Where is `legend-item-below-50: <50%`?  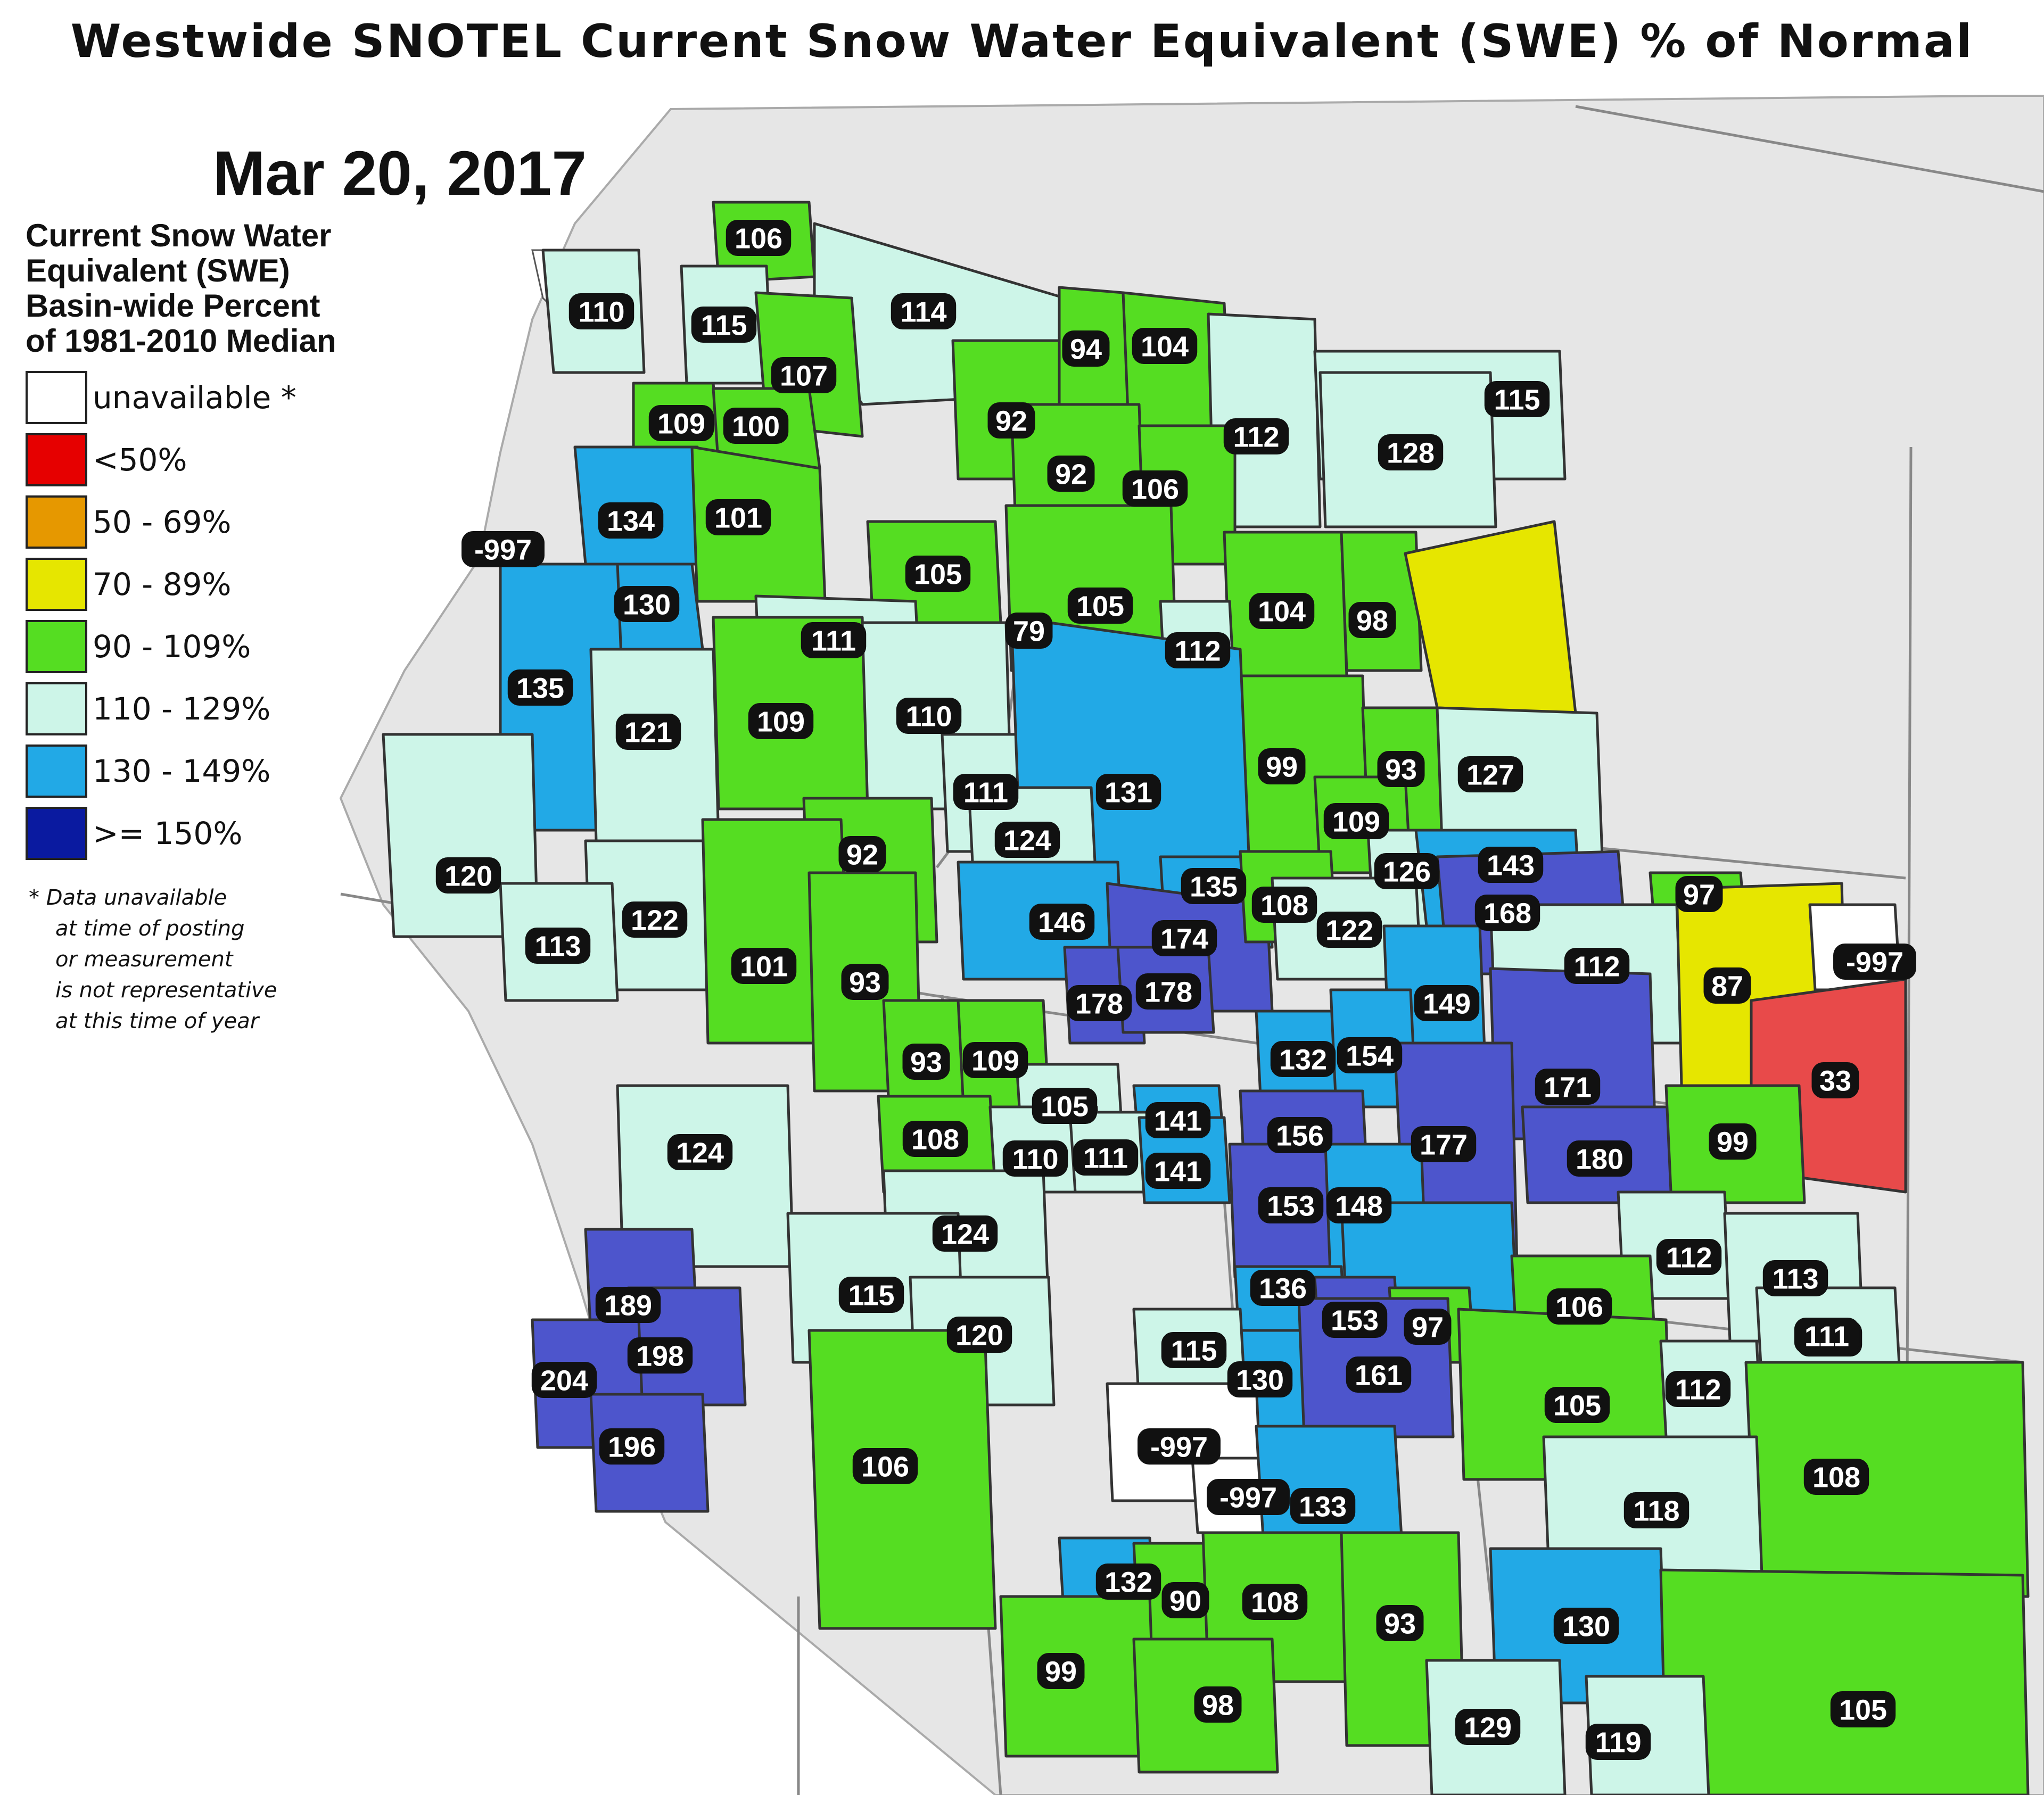 legend-item-below-50: <50% is located at coordinates (196, 459).